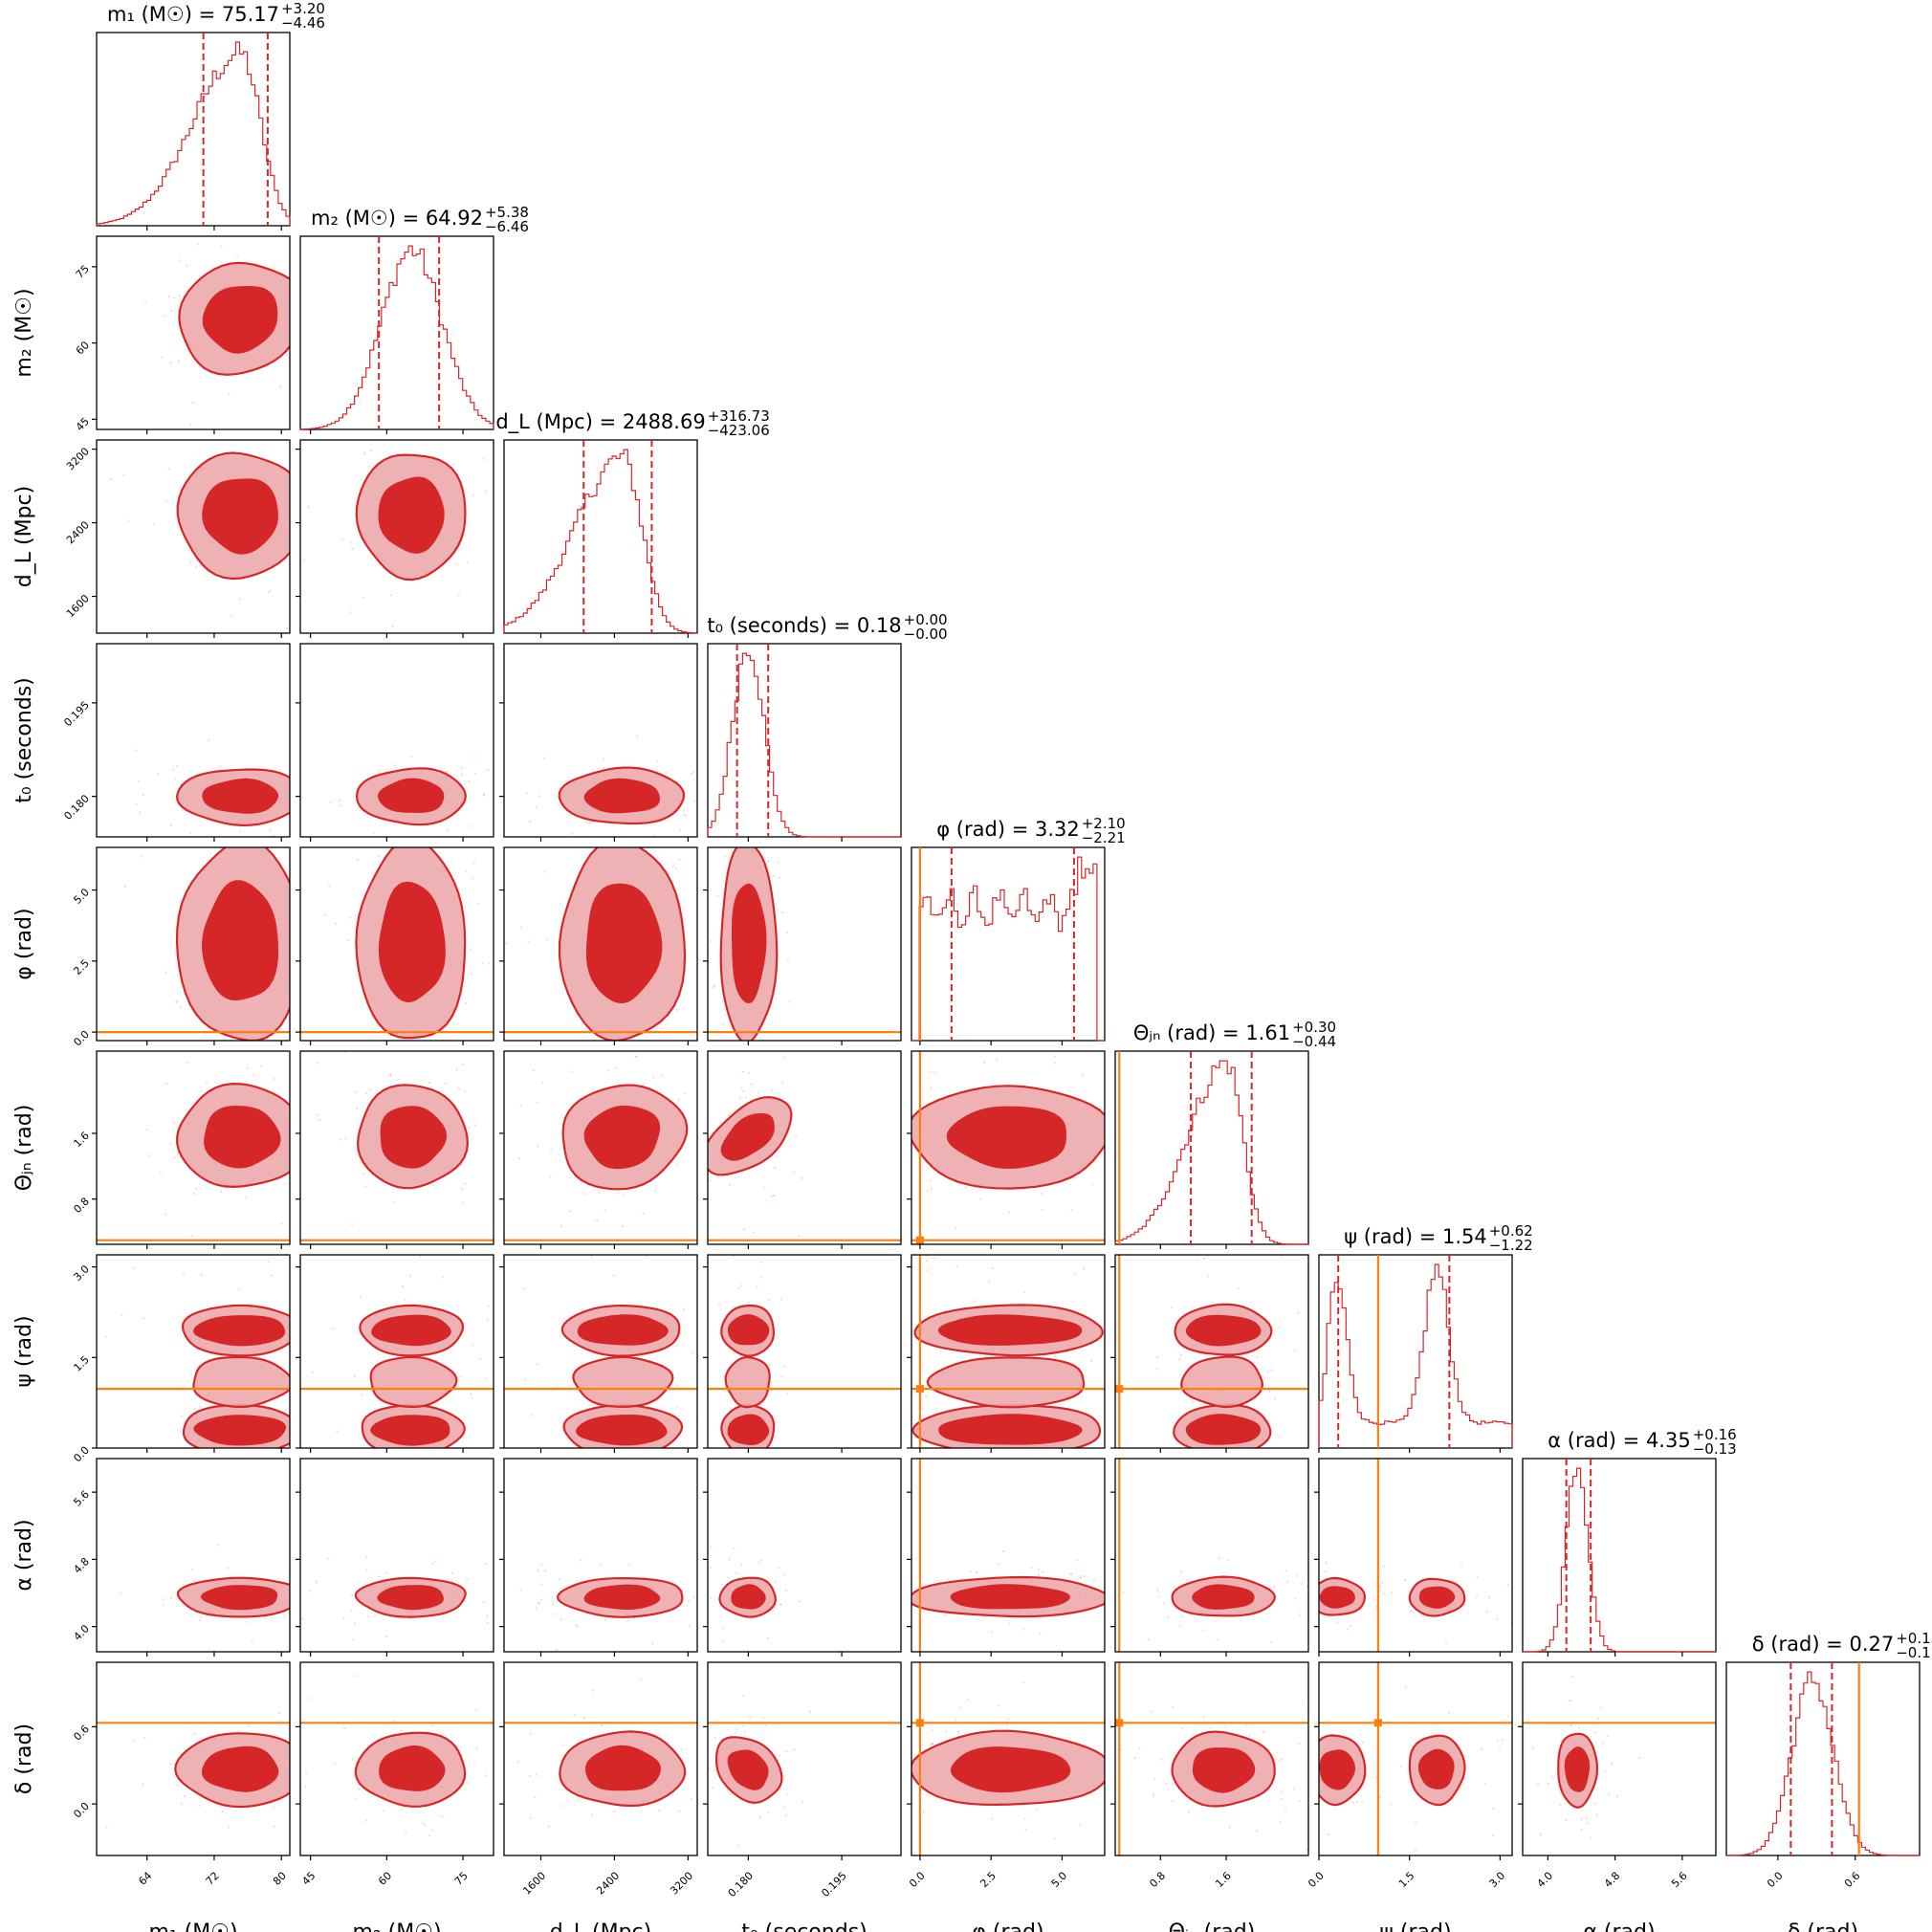 The width and height of the screenshot is (1932, 1932). What do you see at coordinates (397, 218) in the screenshot?
I see `panel-title-m2: m₂ (M☉) = 64.92` at bounding box center [397, 218].